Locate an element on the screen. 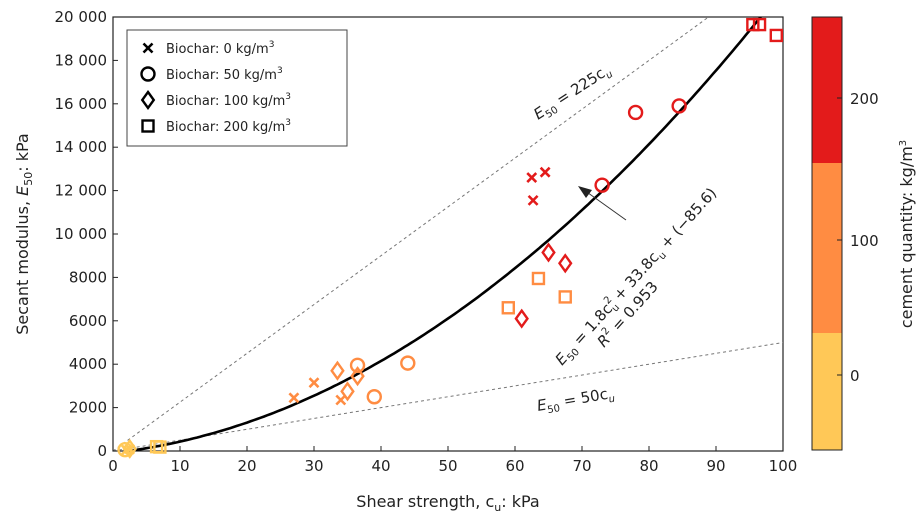 Image resolution: width=919 pixels, height=518 pixels. colorbar-label: cement quantity: kg/m3 is located at coordinates (906, 234).